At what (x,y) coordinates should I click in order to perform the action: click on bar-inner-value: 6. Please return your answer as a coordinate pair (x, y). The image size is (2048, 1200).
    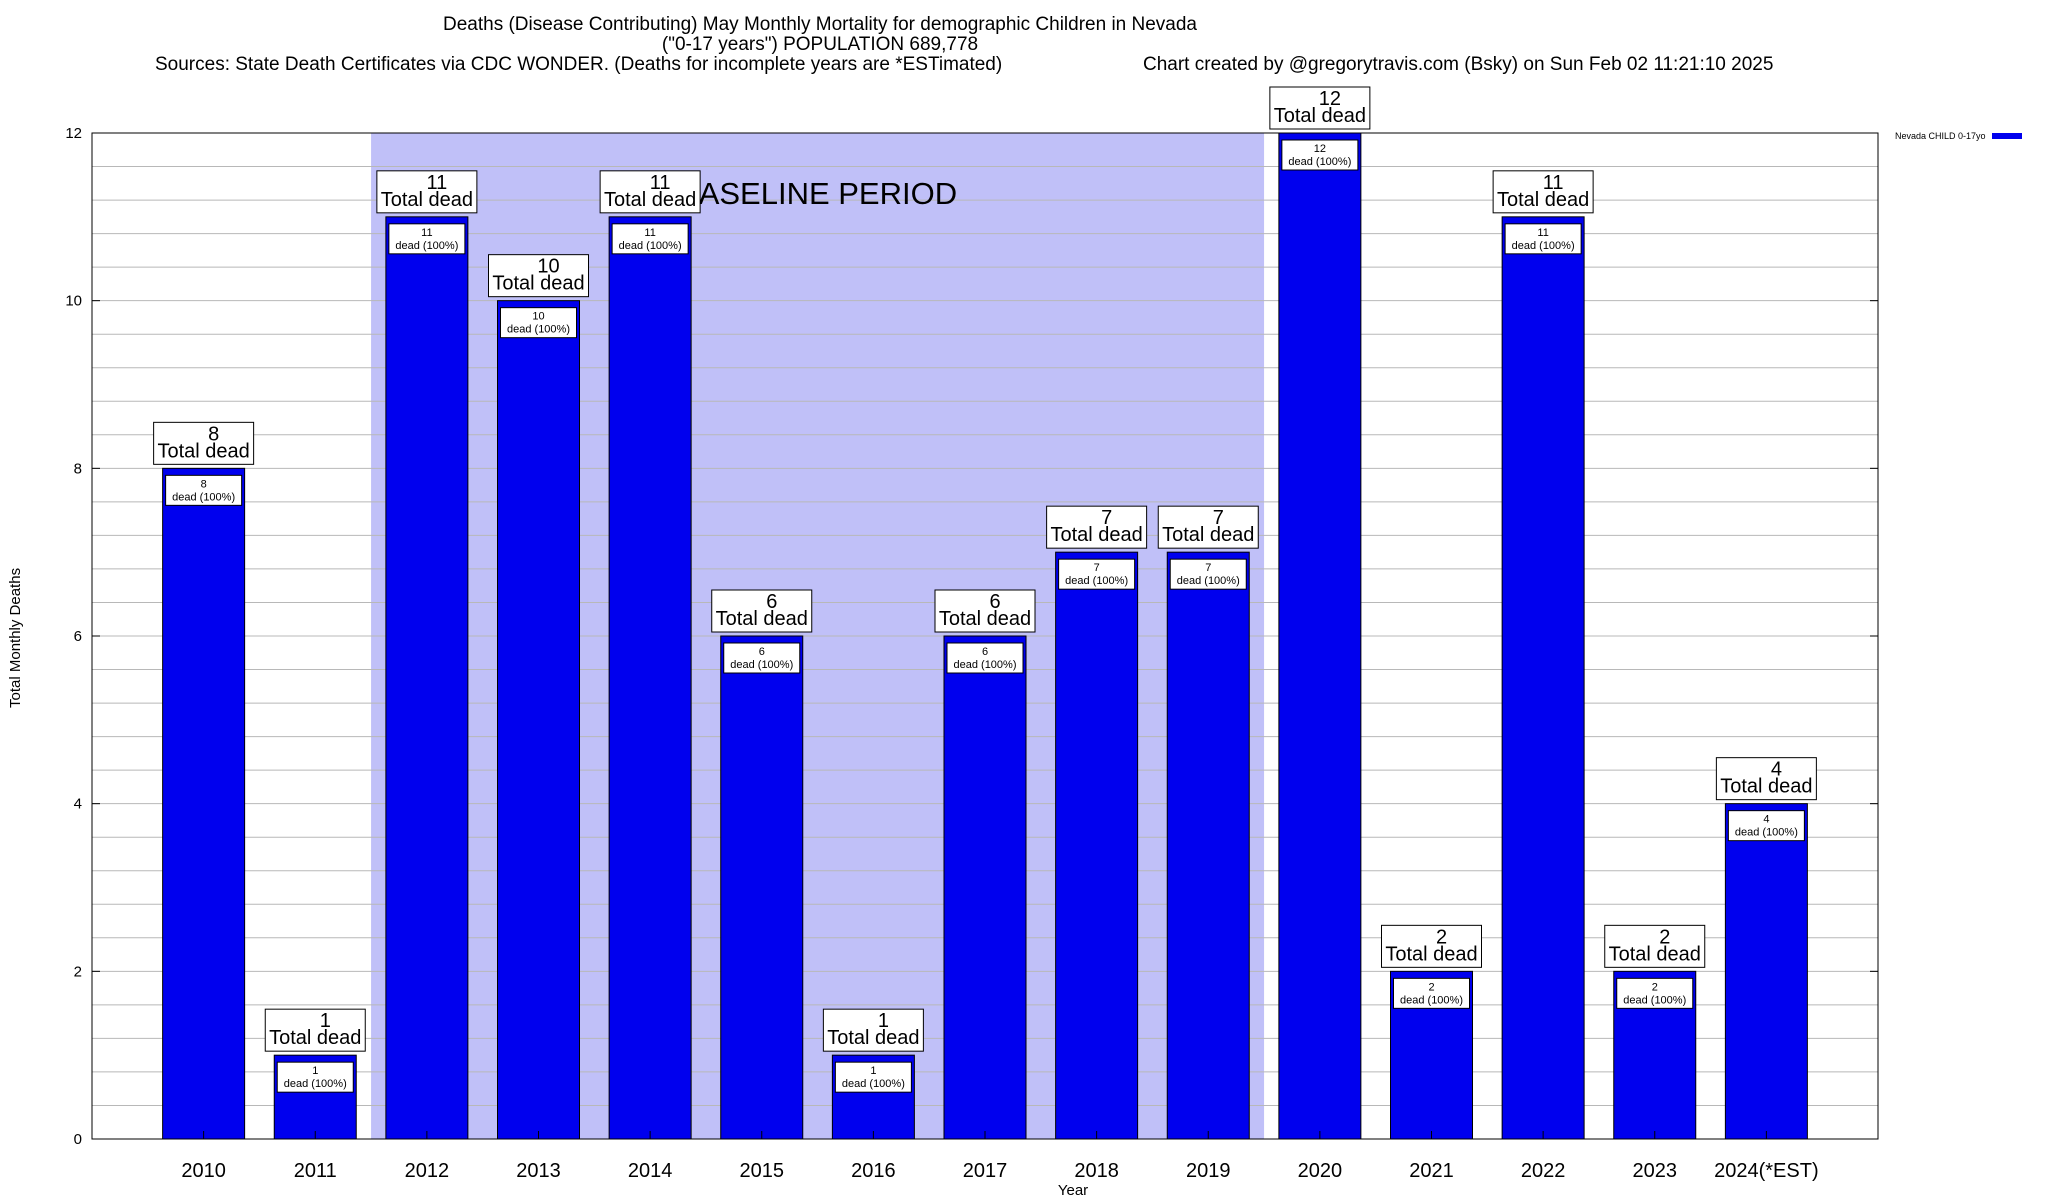
    Looking at the image, I should click on (985, 652).